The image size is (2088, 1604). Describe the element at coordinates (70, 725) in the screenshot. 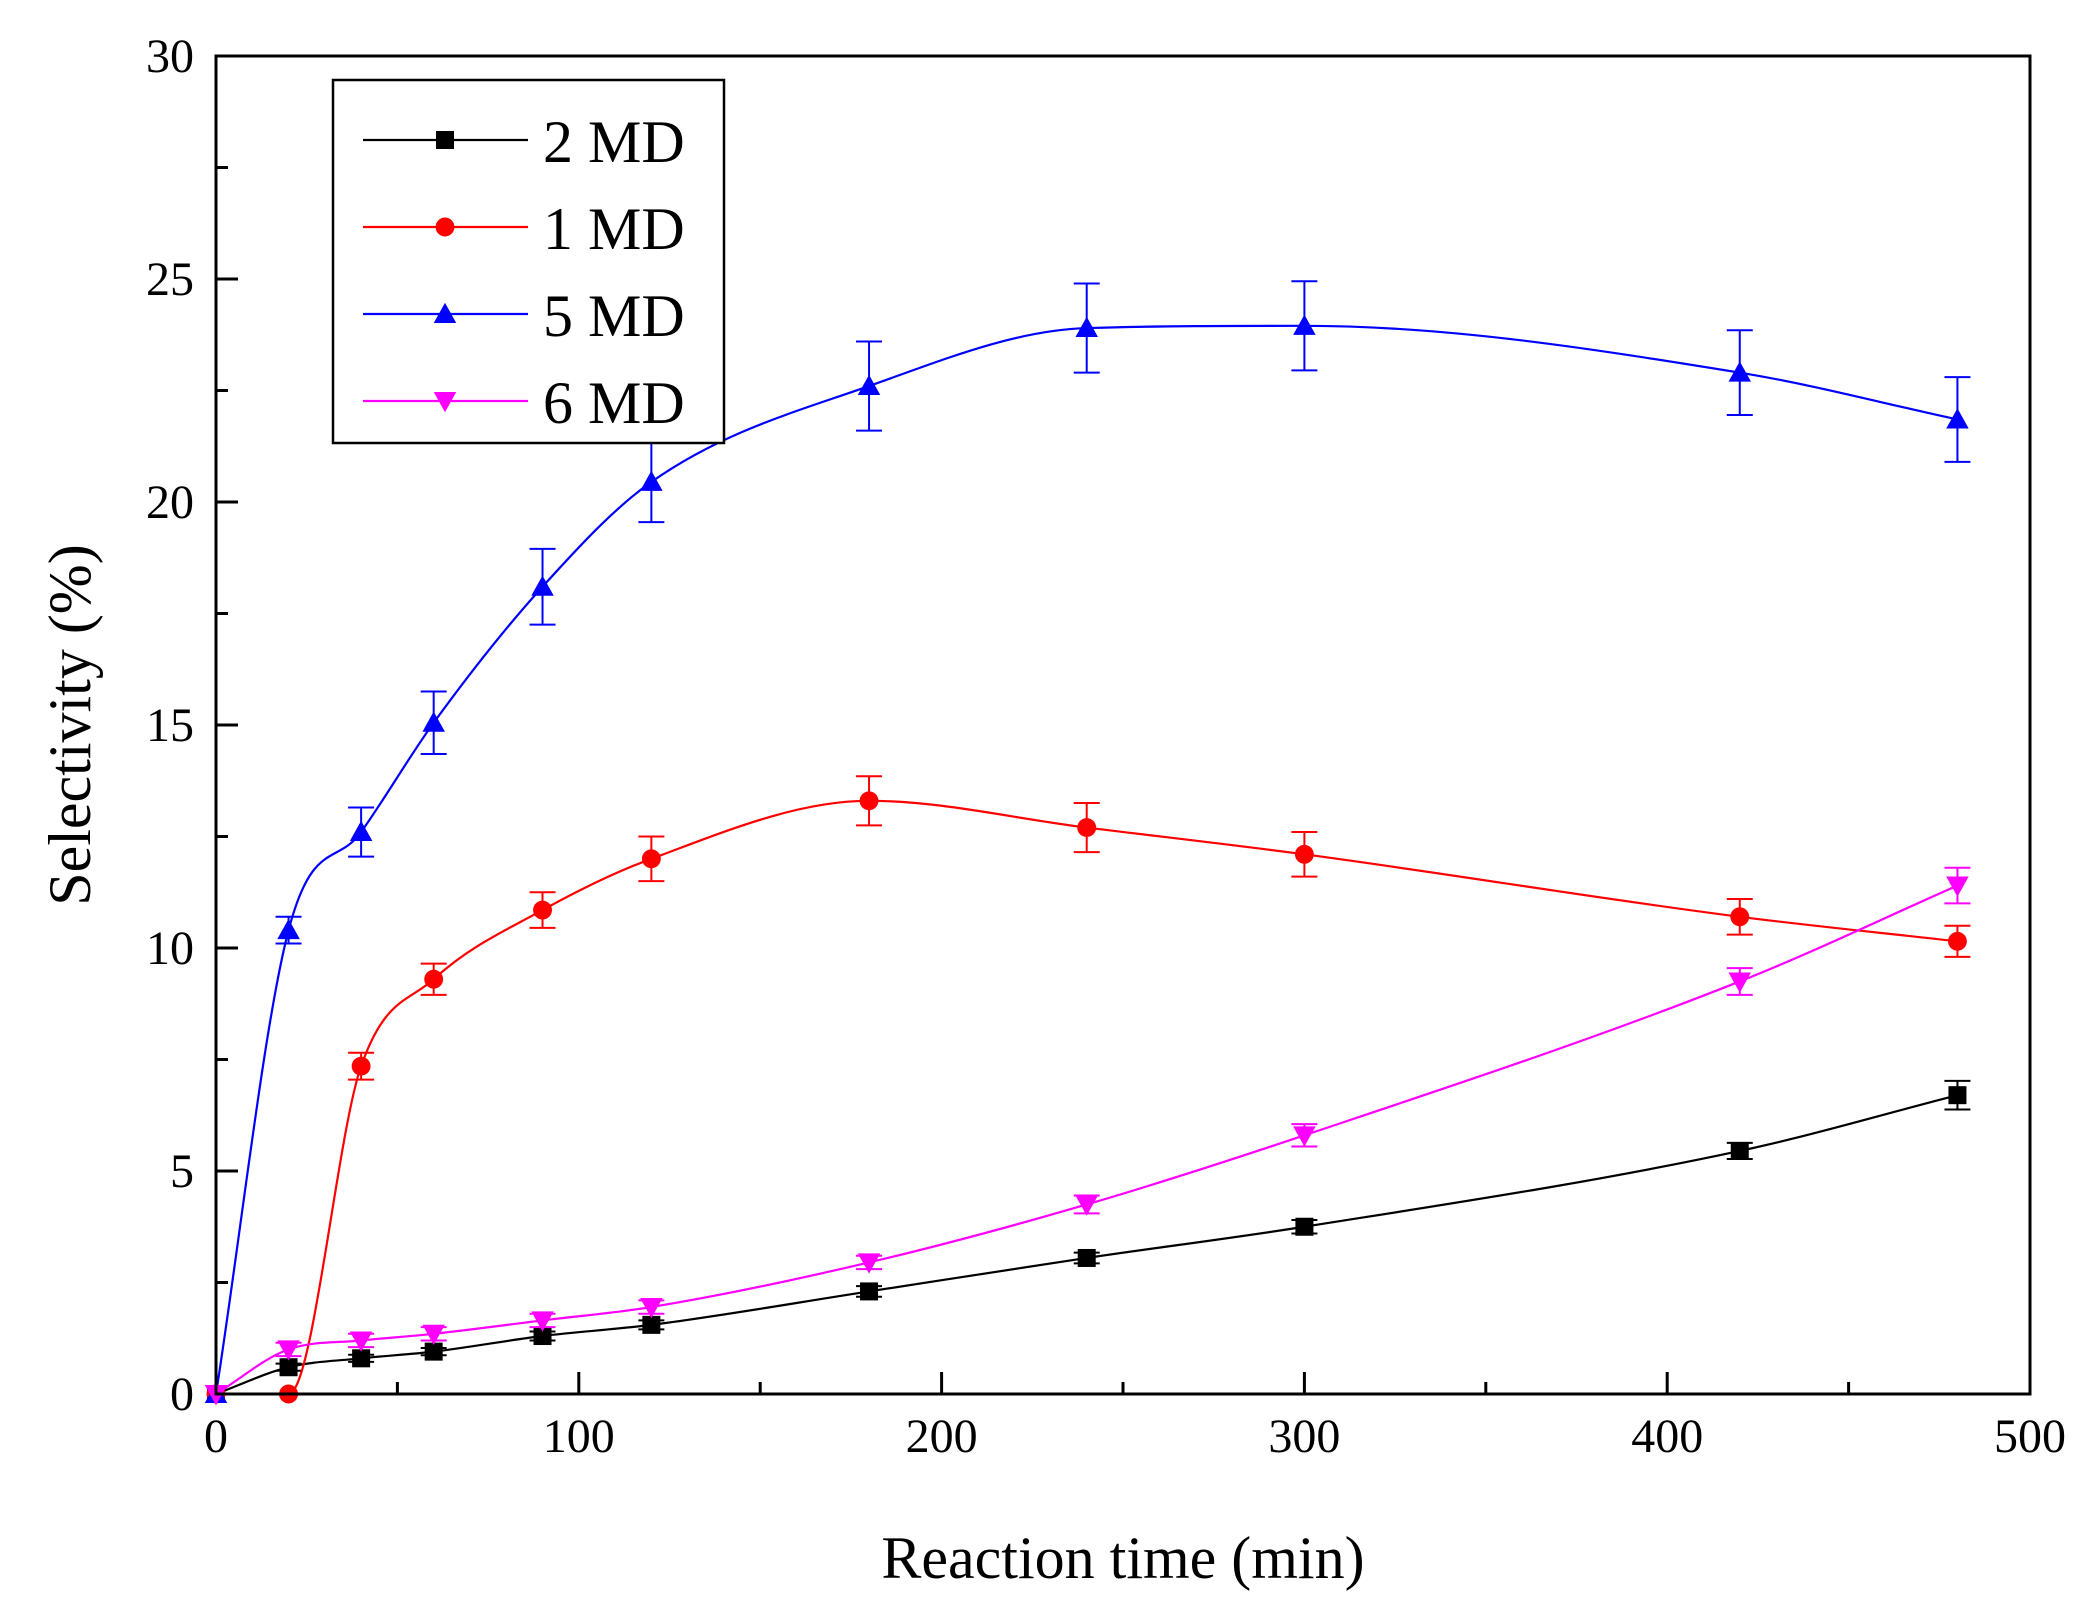

I see `y-axis-title: Selectivity (%)` at that location.